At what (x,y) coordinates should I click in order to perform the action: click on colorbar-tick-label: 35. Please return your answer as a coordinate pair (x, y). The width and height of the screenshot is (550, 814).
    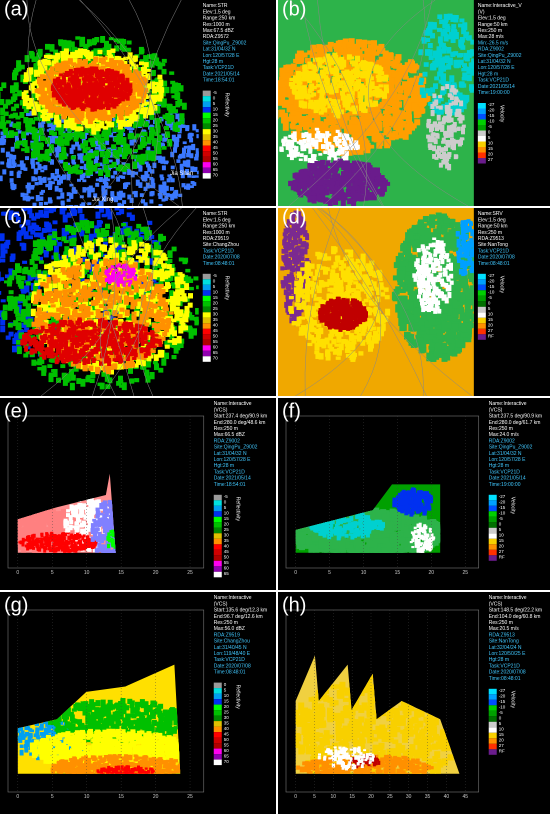
    Looking at the image, I should click on (227, 540).